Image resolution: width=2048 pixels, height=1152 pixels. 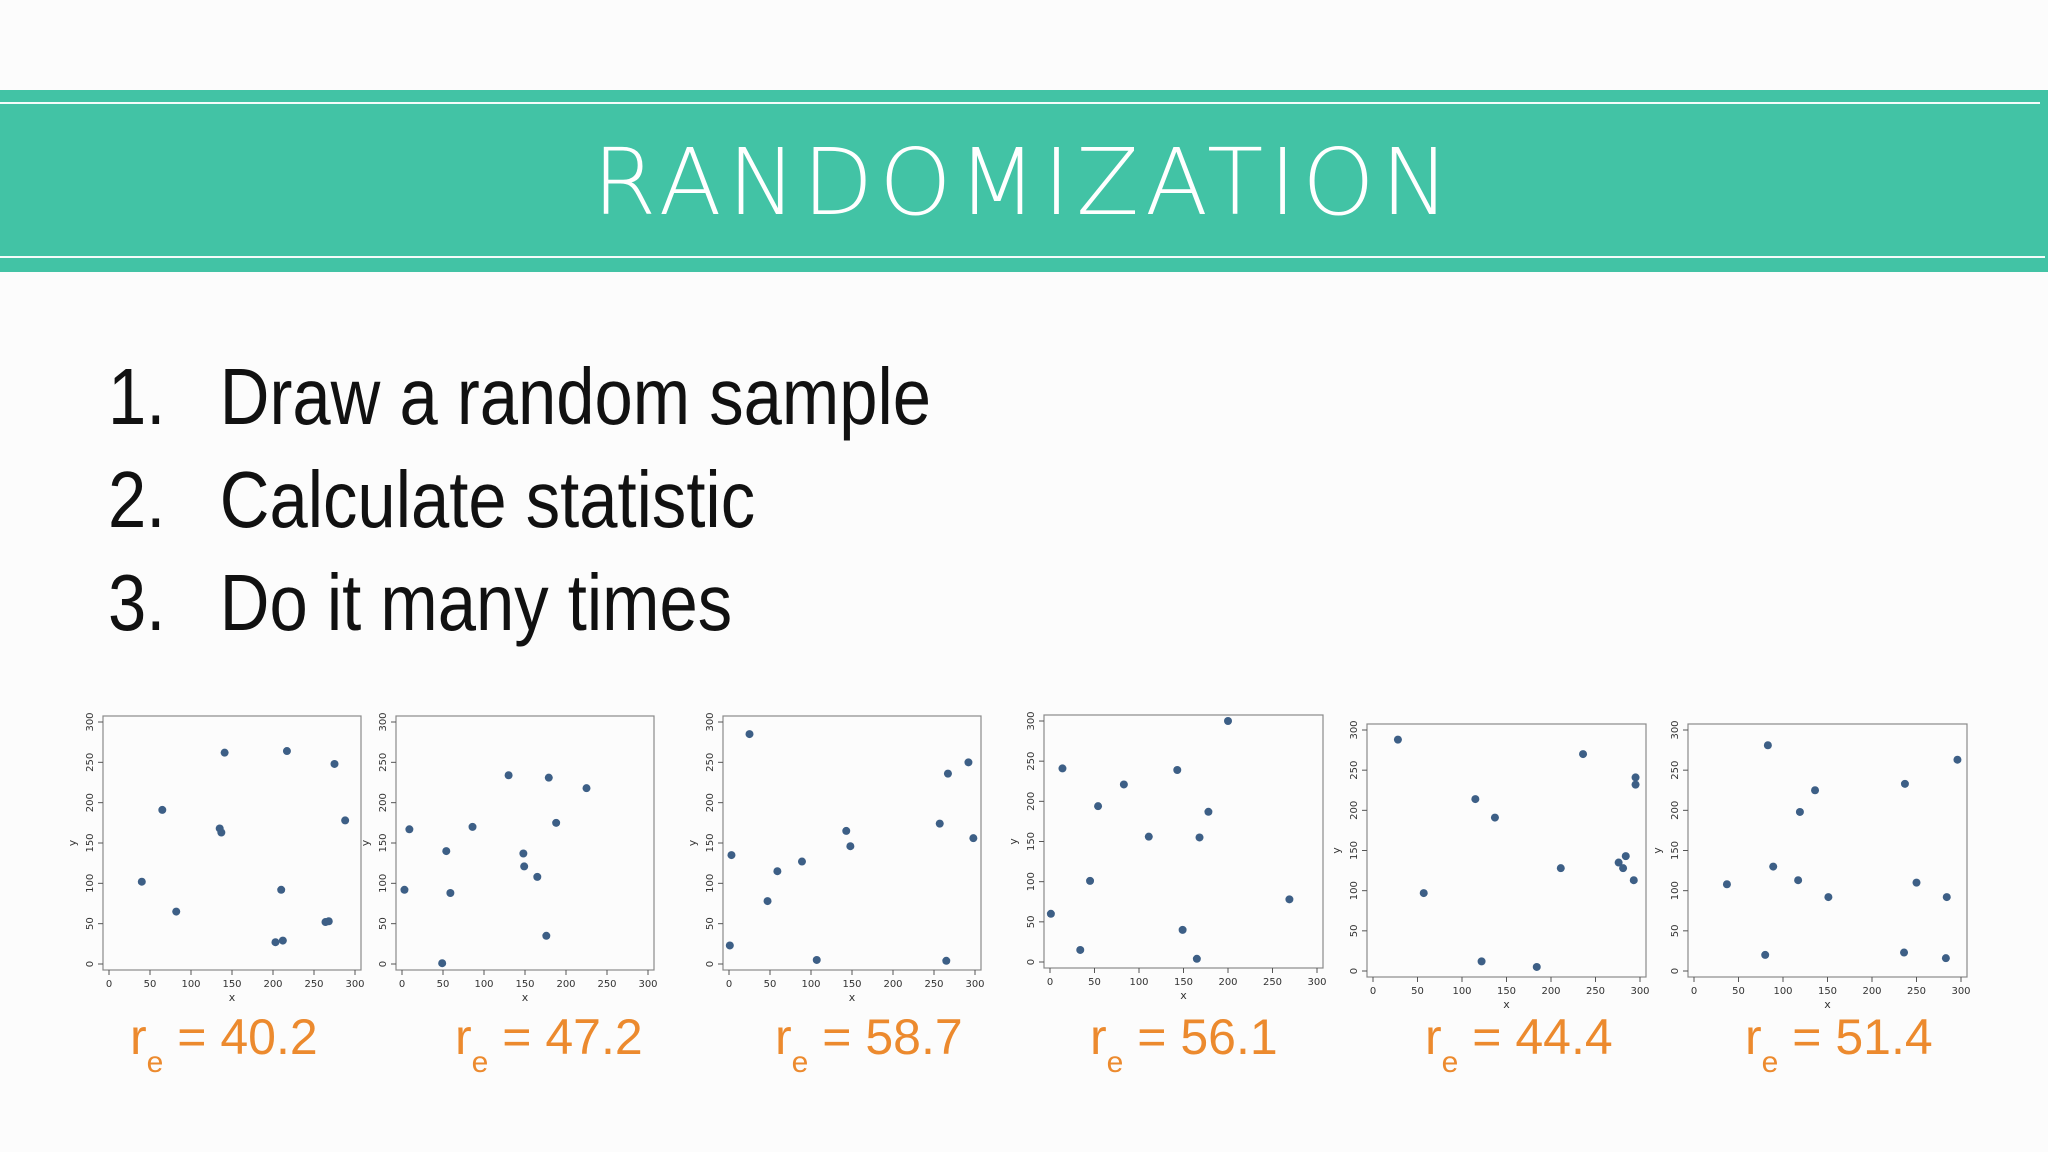 I want to click on slide-title: RANDOMIZATION, so click(x=1024, y=182).